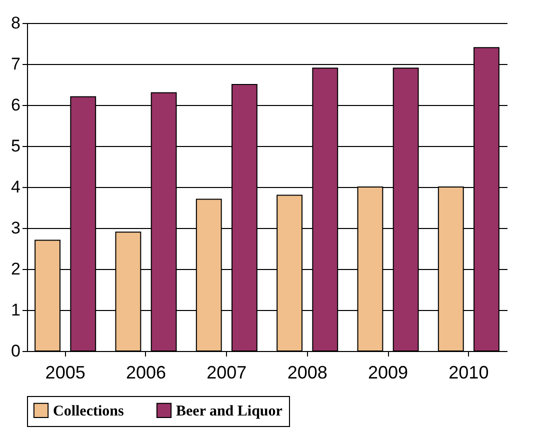  What do you see at coordinates (88, 411) in the screenshot?
I see `legend-label: Collections` at bounding box center [88, 411].